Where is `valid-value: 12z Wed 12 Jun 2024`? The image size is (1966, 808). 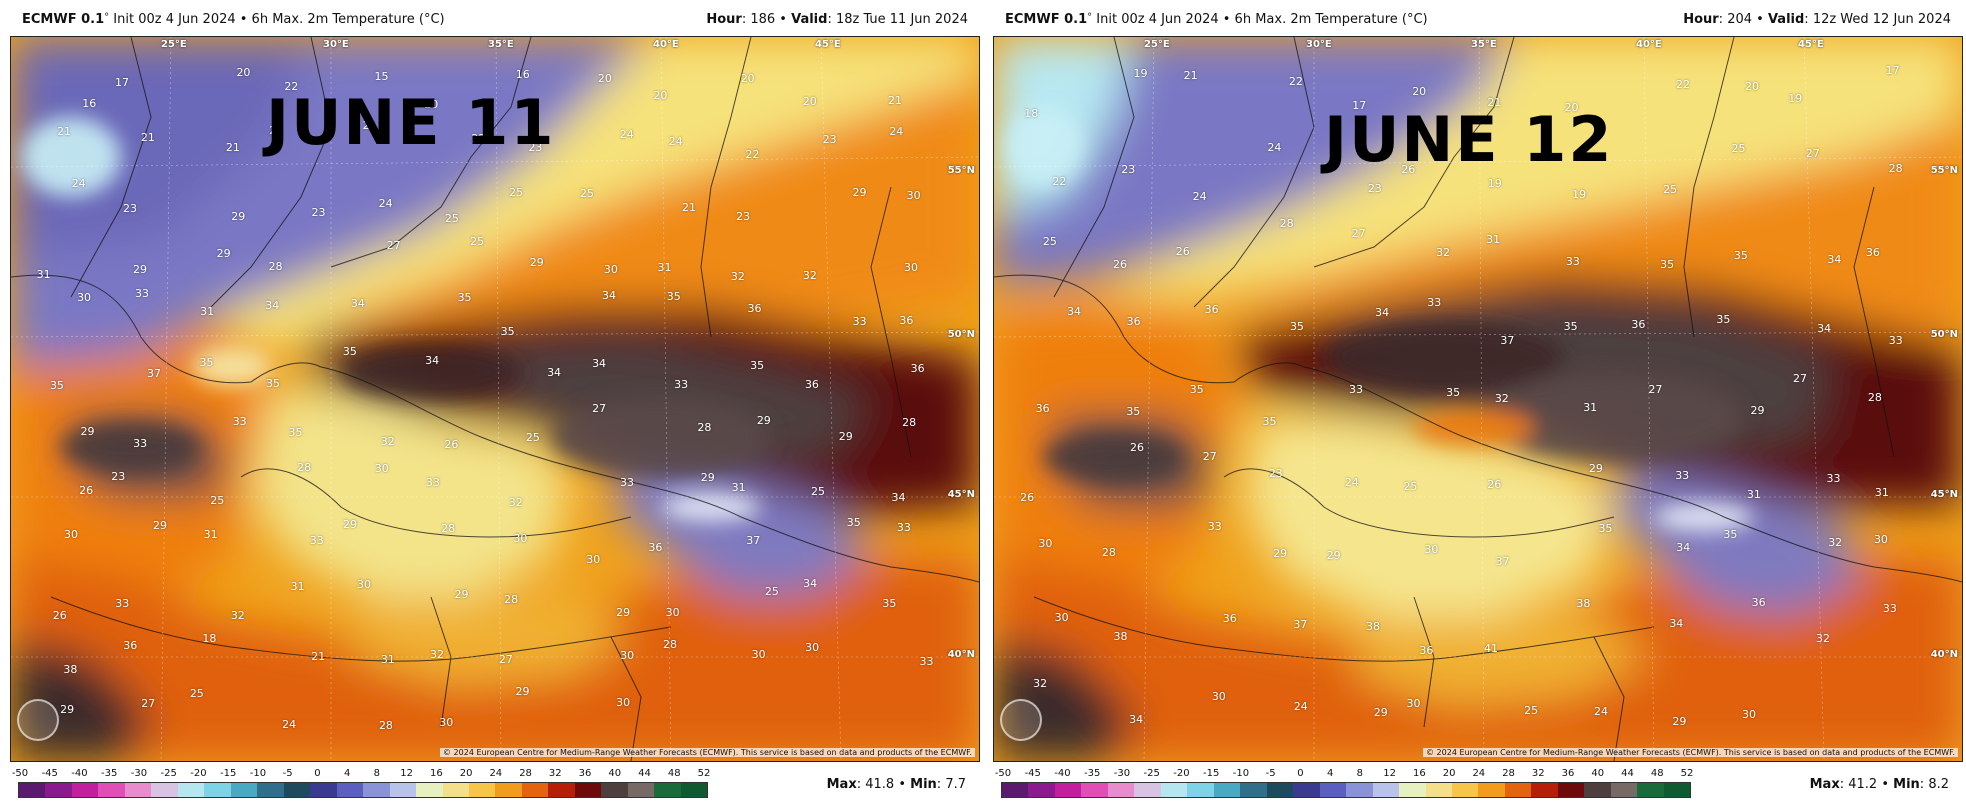
valid-value: 12z Wed 12 Jun 2024 is located at coordinates (1881, 19).